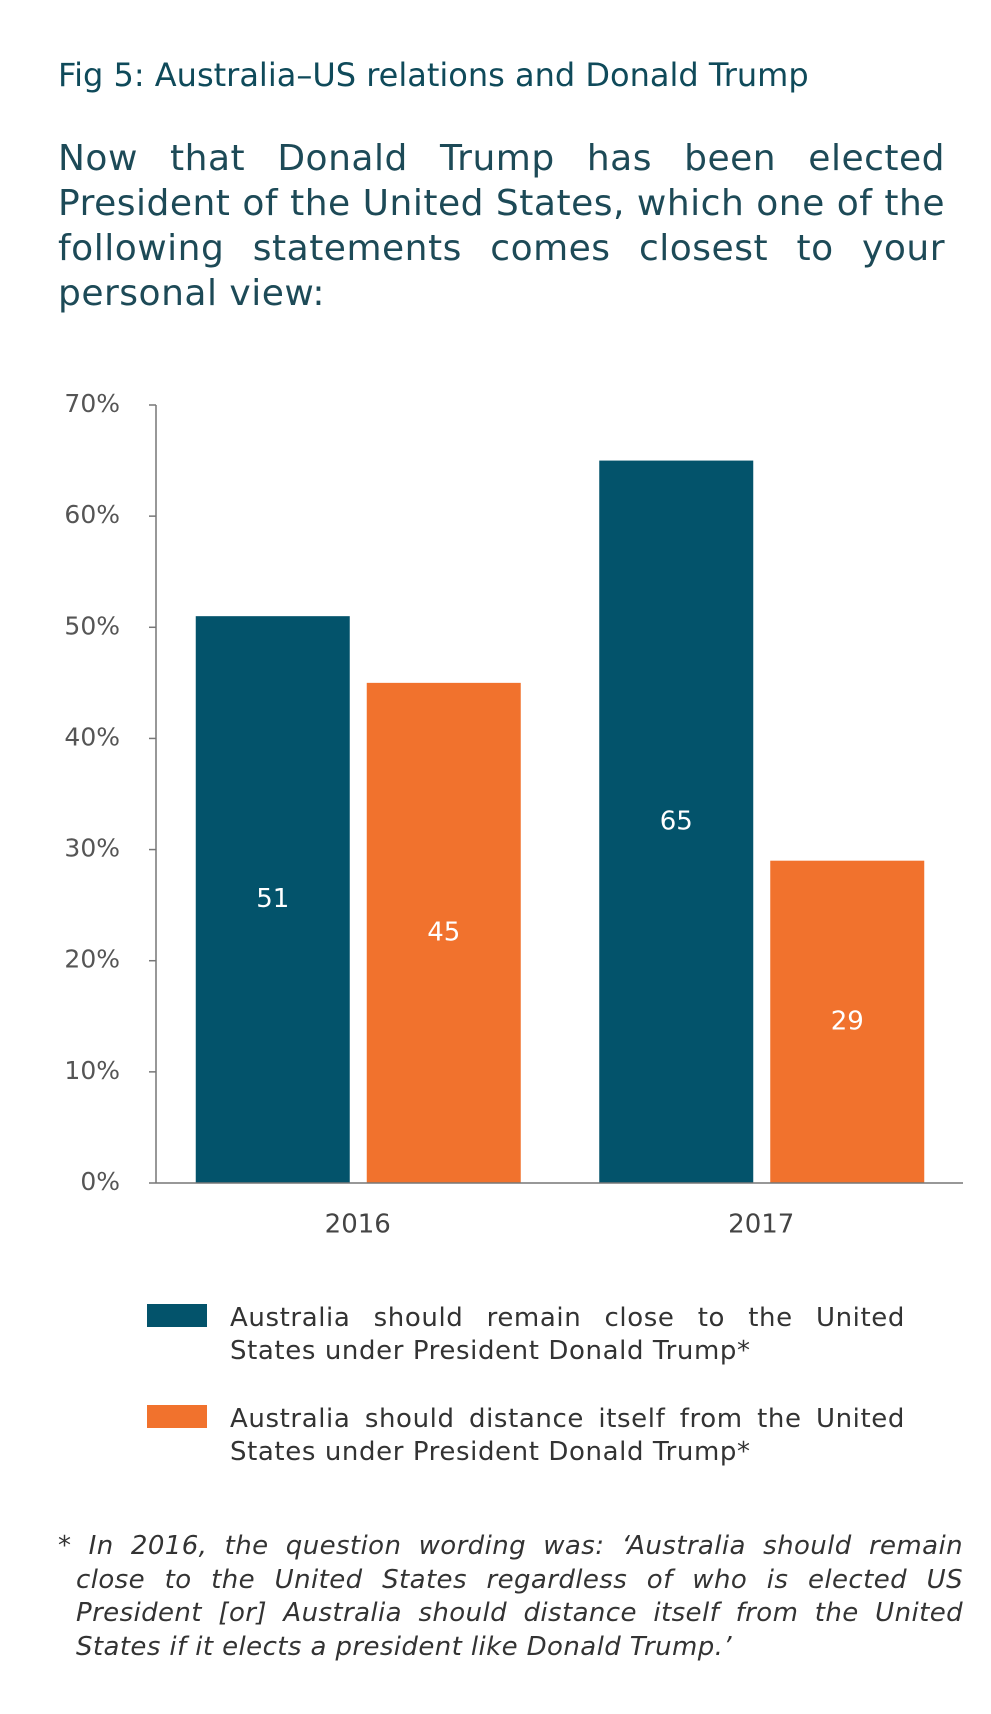  Describe the element at coordinates (92, 403) in the screenshot. I see `y-tick-label: 70%` at that location.